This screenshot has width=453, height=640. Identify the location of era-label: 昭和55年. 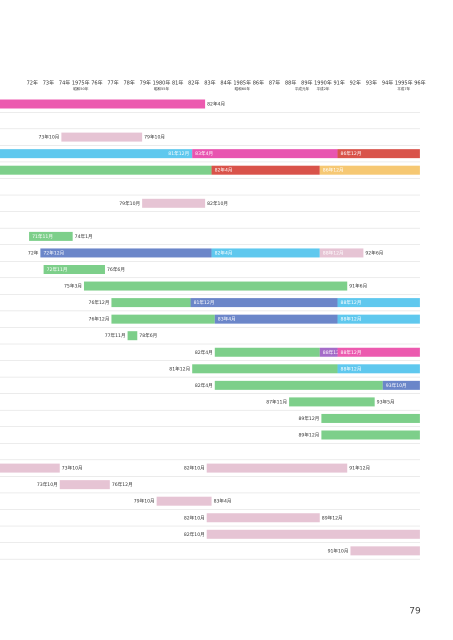
(162, 88).